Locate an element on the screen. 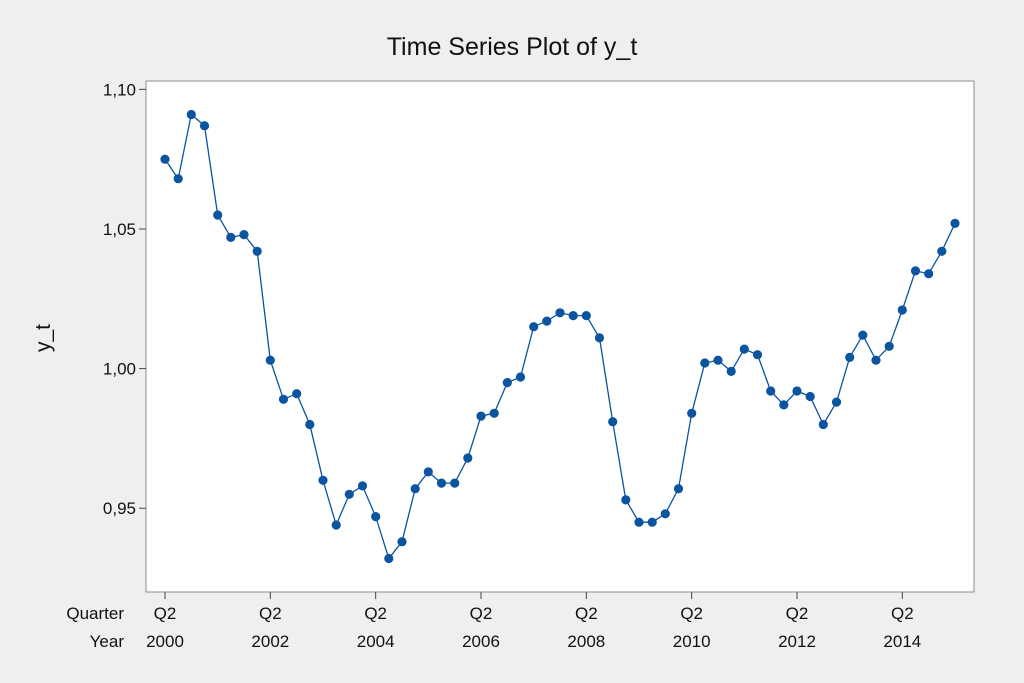 The width and height of the screenshot is (1024, 683). x-tick-label-year: 2004 is located at coordinates (376, 641).